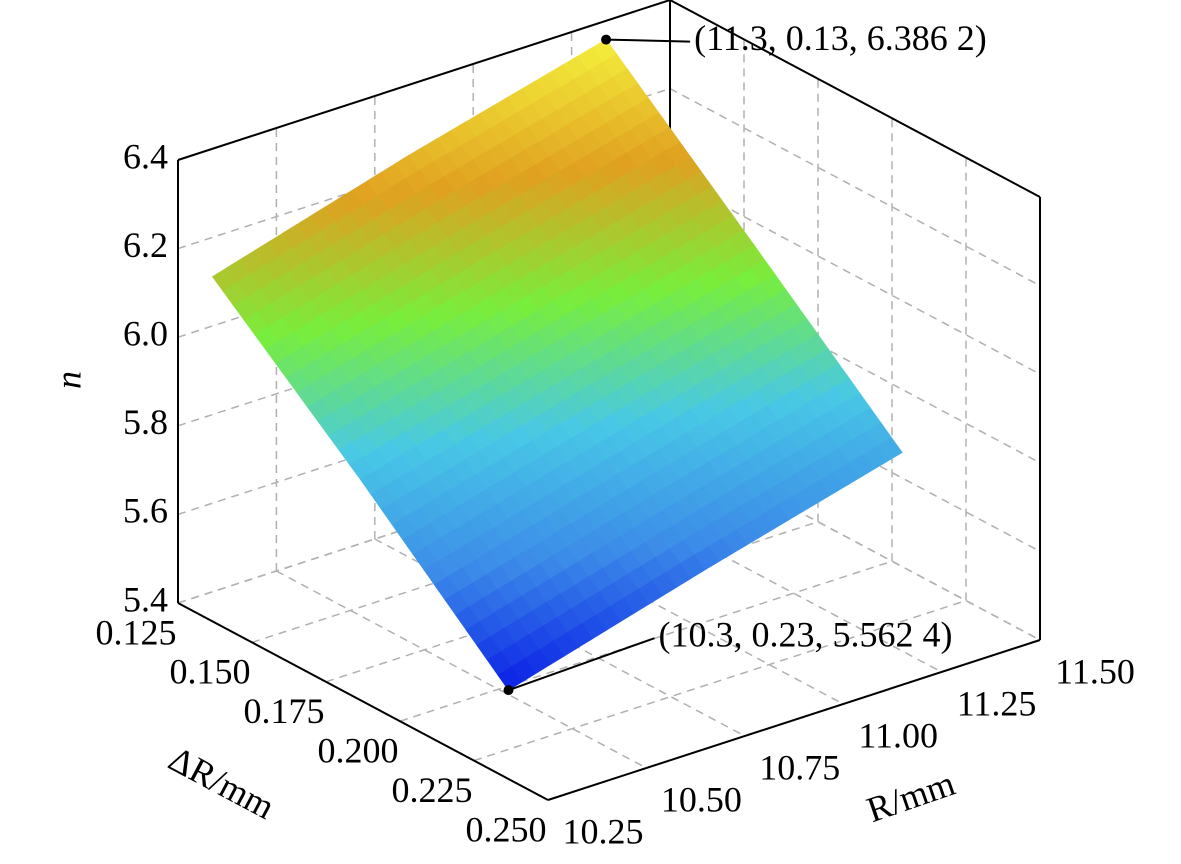  Describe the element at coordinates (840, 38) in the screenshot. I see `annotation-label: (11.3, 0.13, 6.386 2)` at that location.